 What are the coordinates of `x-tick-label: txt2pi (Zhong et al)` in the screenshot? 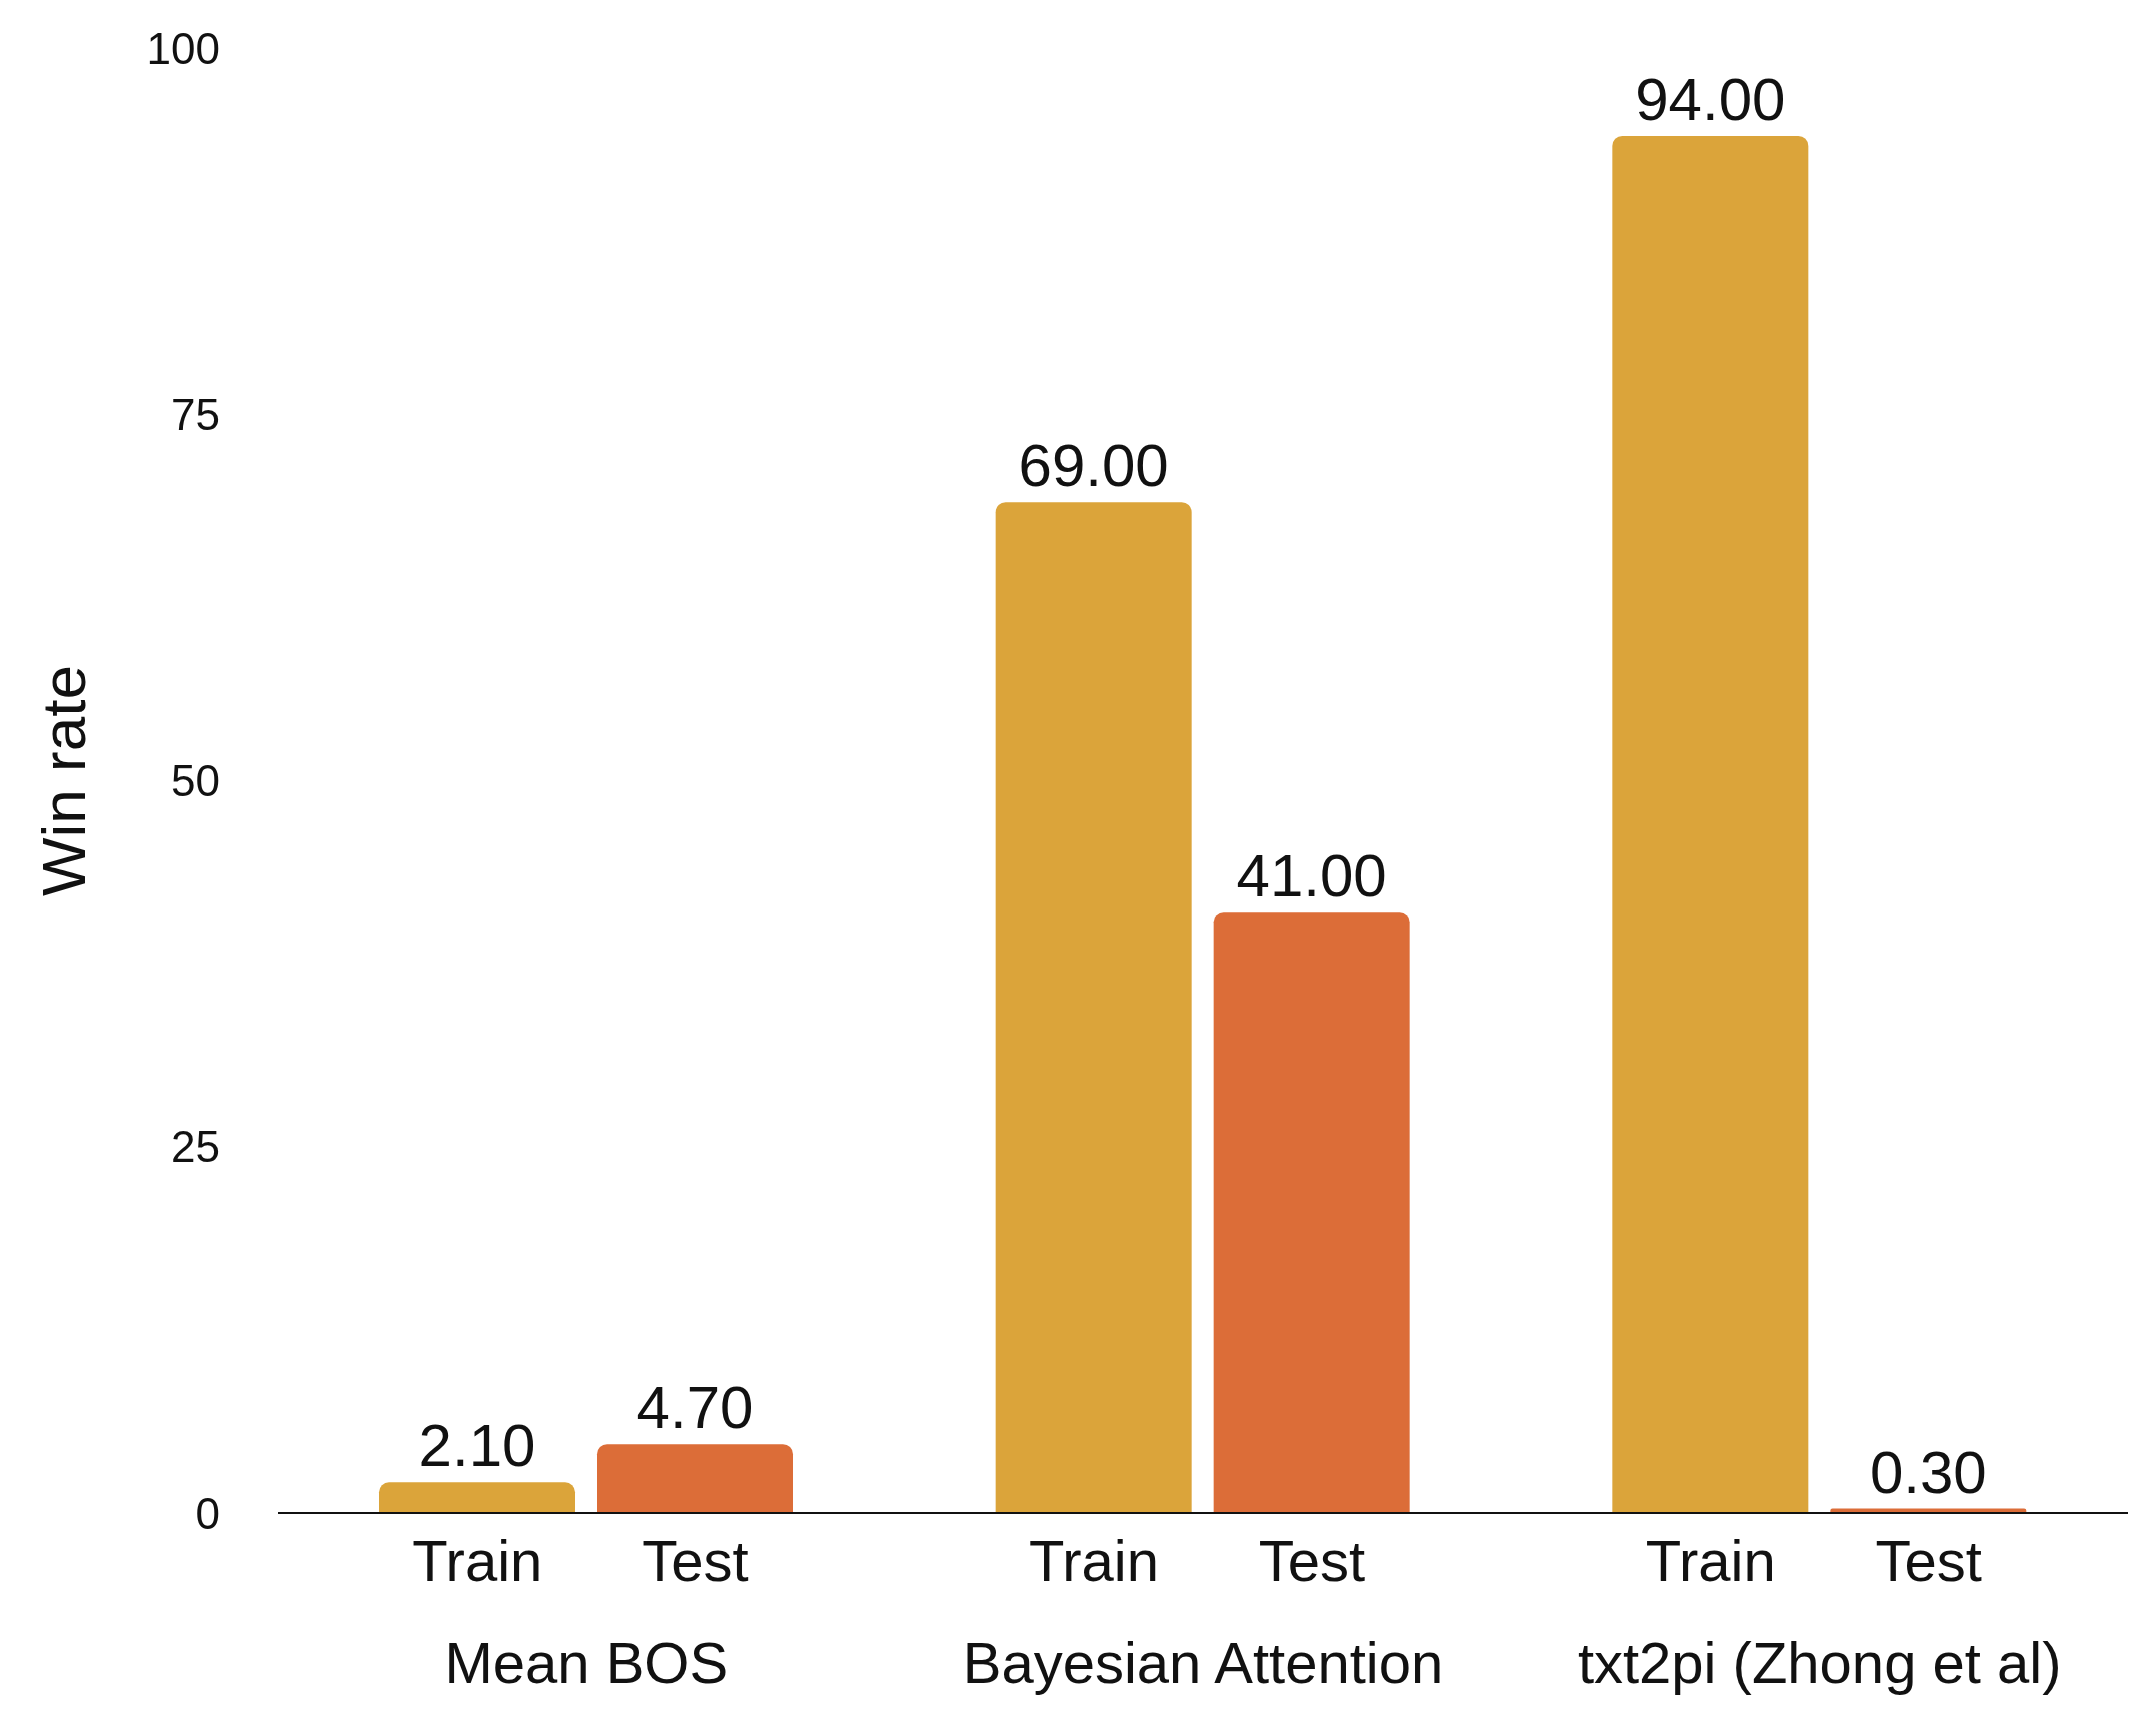 It's located at (1819, 1662).